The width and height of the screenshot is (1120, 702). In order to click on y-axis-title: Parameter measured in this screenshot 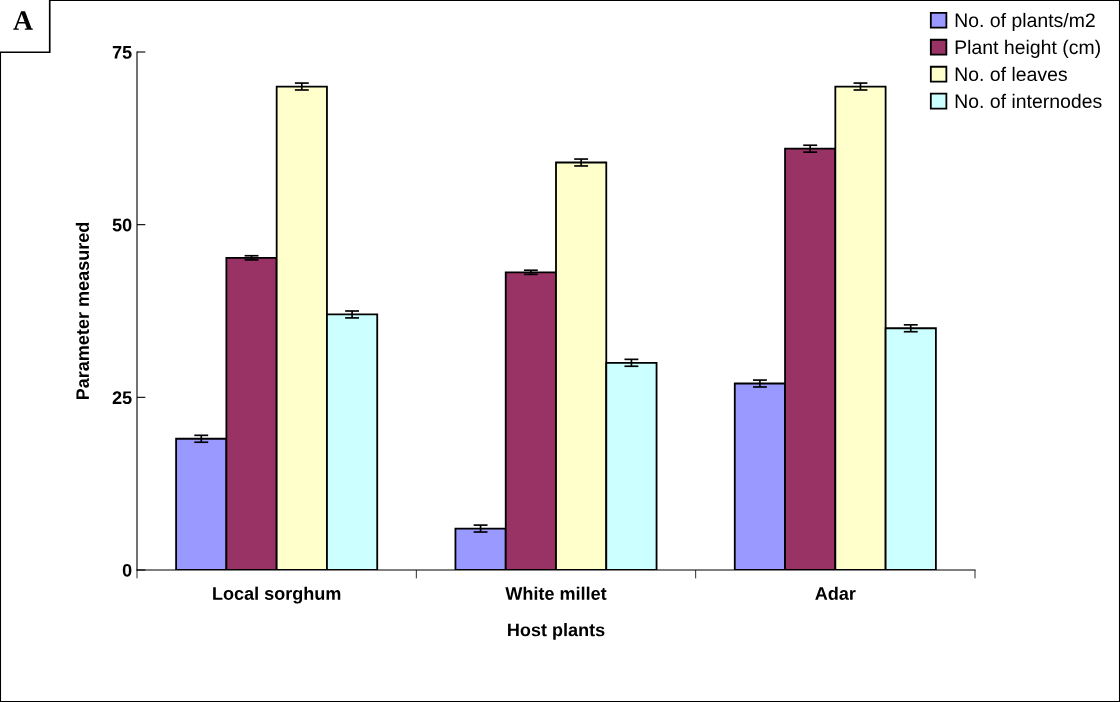, I will do `click(82, 311)`.